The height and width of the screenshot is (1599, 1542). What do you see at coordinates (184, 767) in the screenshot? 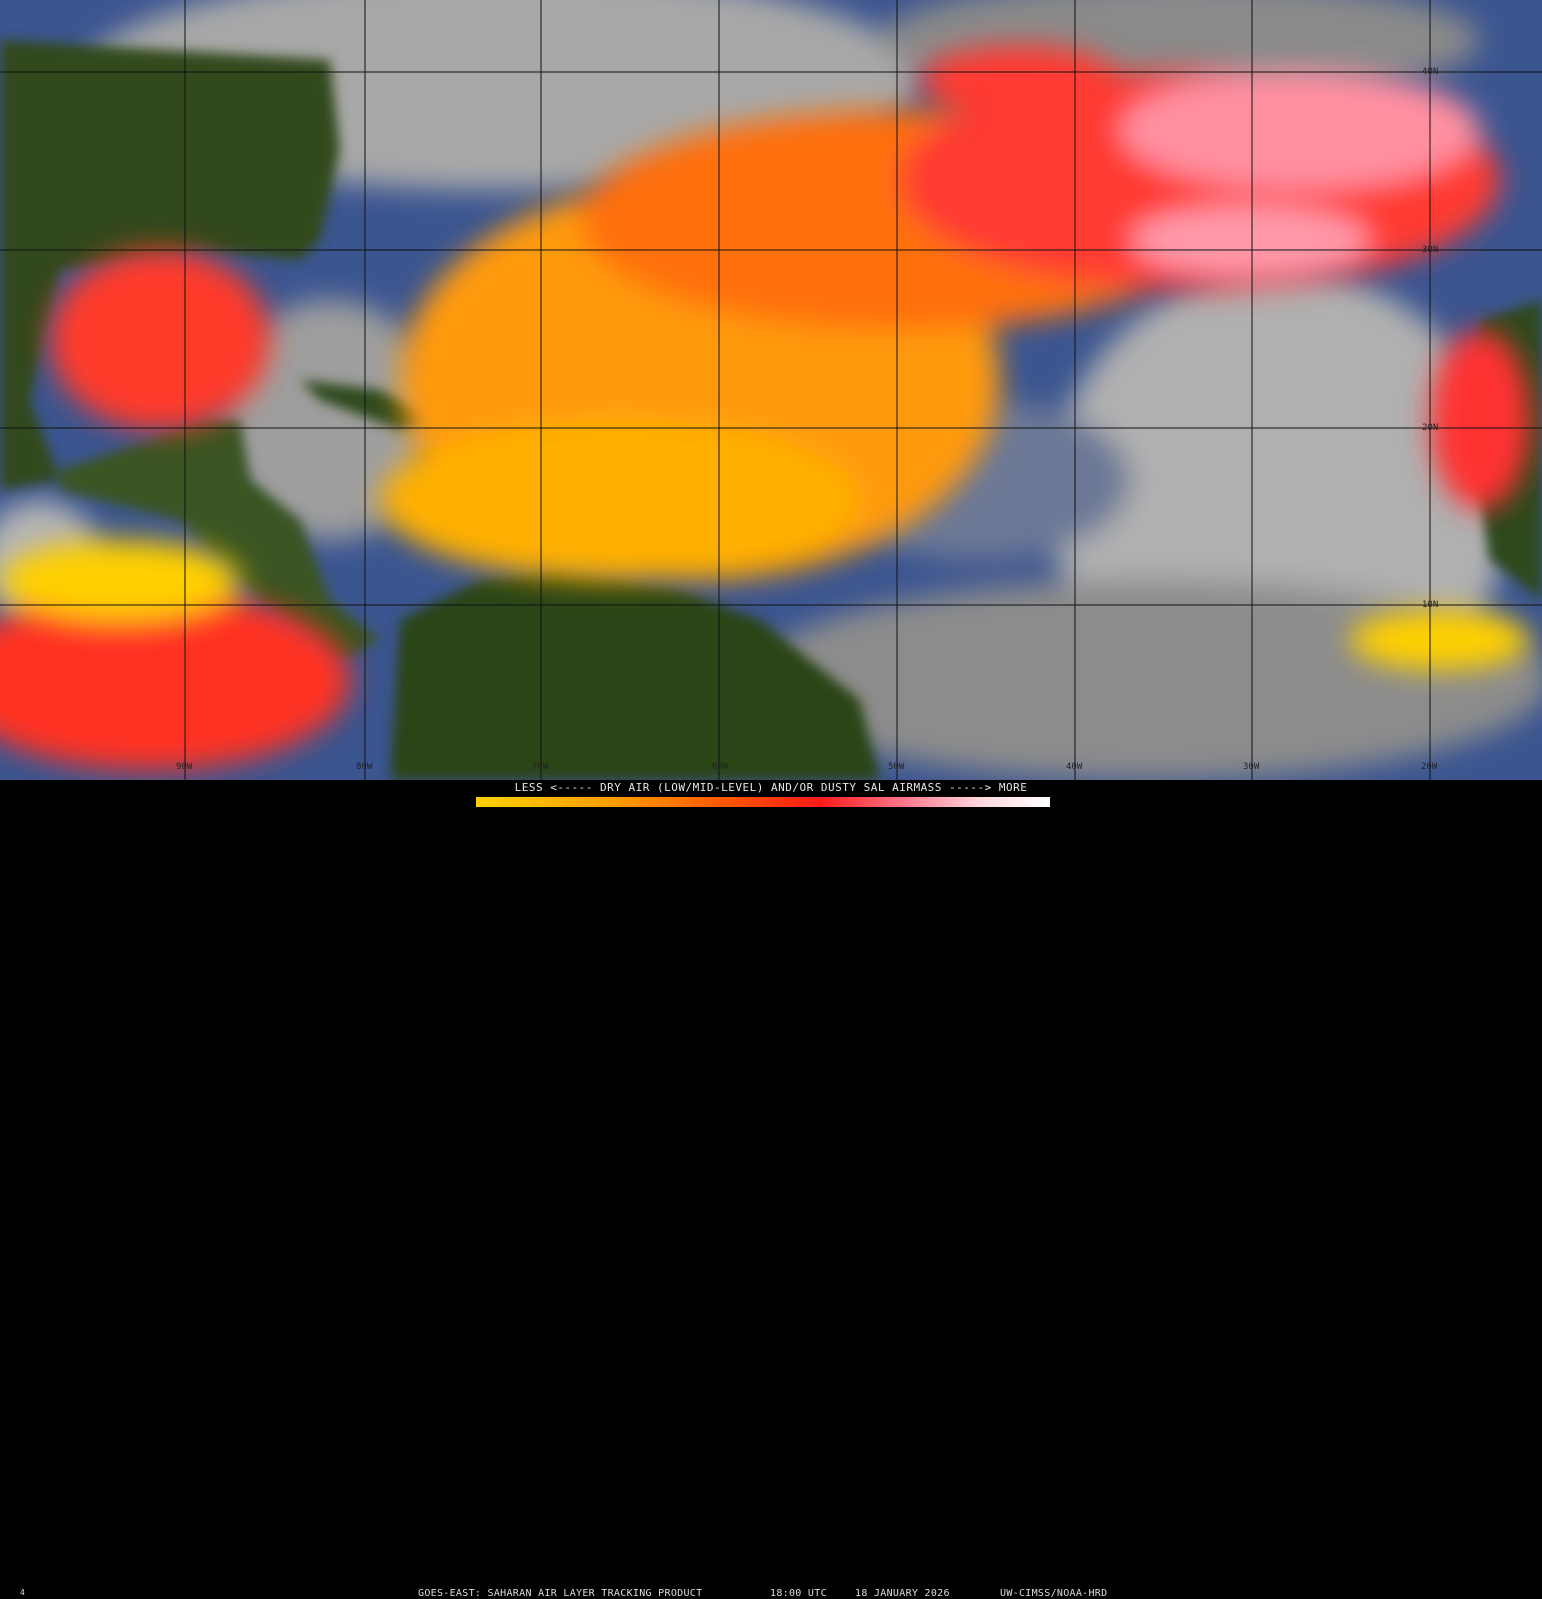
I see `lon-label: 90W` at bounding box center [184, 767].